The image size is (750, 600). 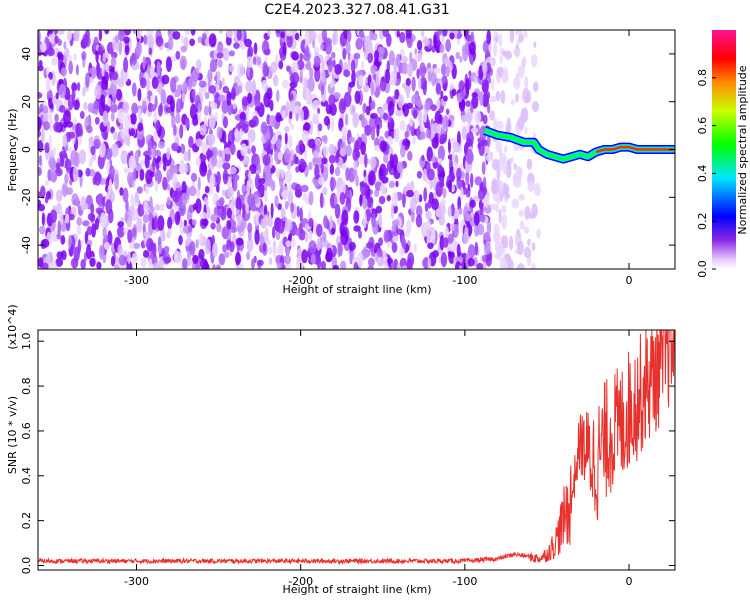 I want to click on x-tick-label: 0, so click(x=629, y=581).